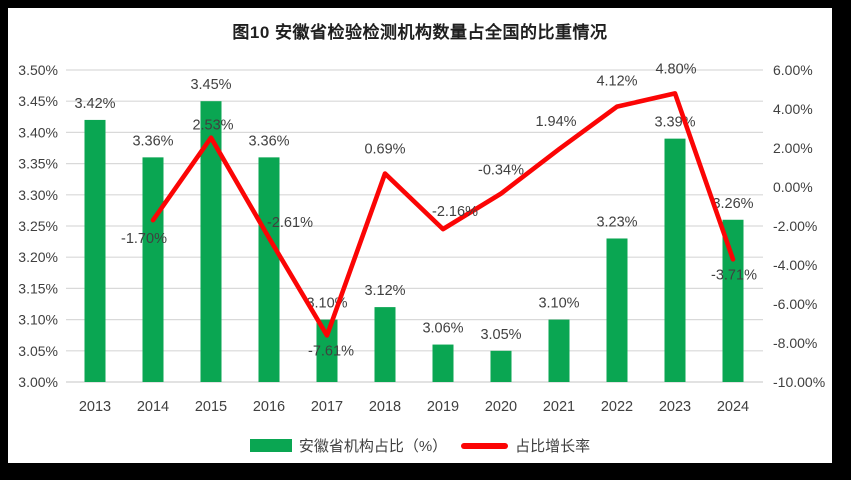  What do you see at coordinates (38, 101) in the screenshot?
I see `left-axis-tick: 3.45%` at bounding box center [38, 101].